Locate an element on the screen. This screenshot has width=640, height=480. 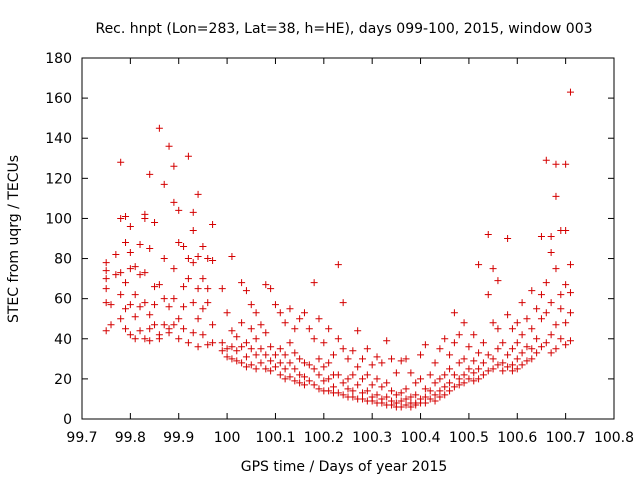
y-tick-label: 100 is located at coordinates (58, 219).